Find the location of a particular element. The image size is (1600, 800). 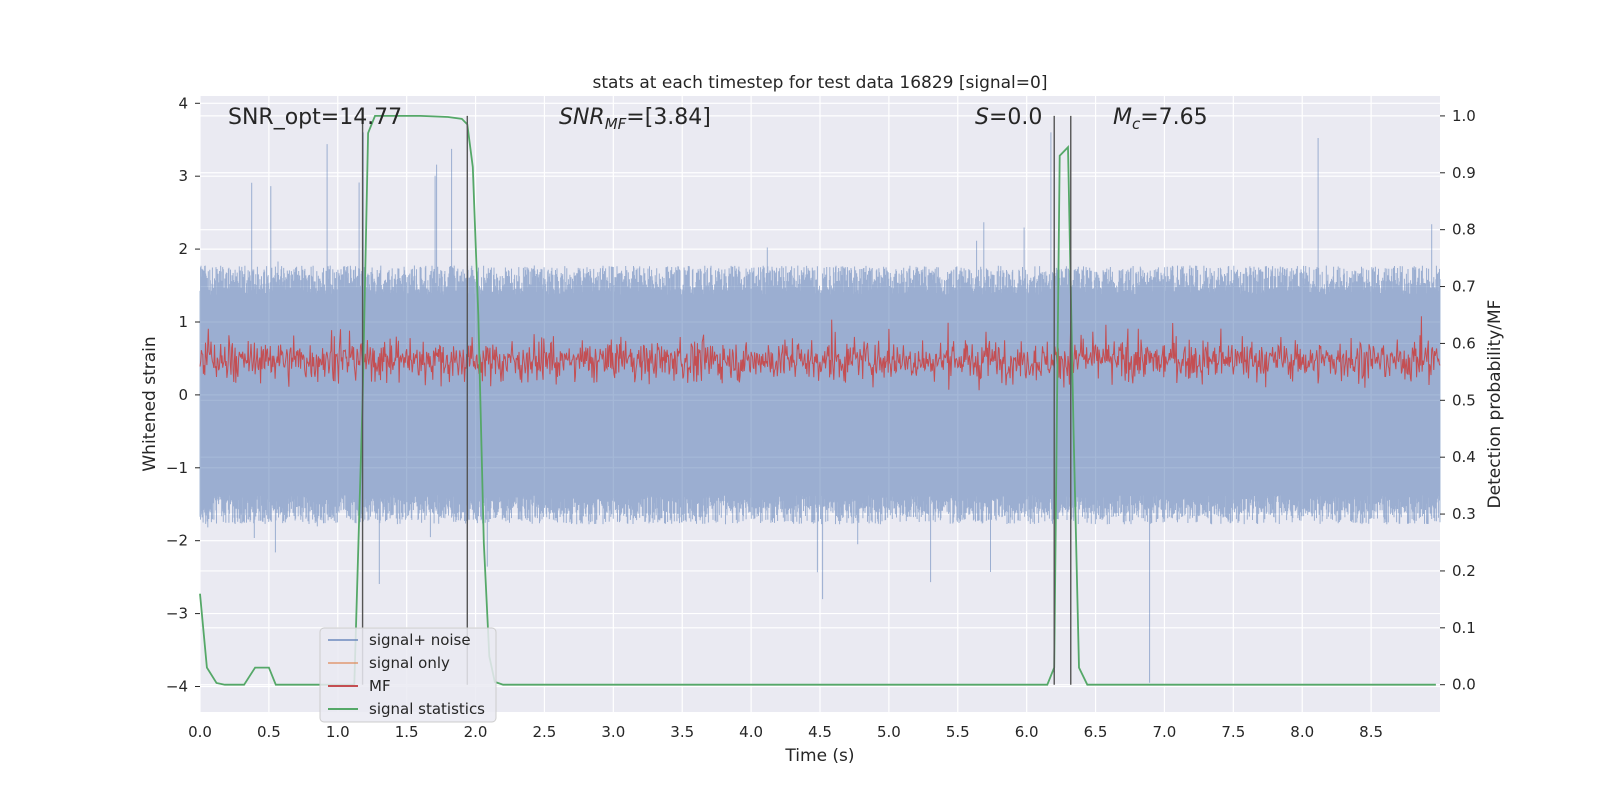

legend-label-signal-only: signal only is located at coordinates (409, 663).